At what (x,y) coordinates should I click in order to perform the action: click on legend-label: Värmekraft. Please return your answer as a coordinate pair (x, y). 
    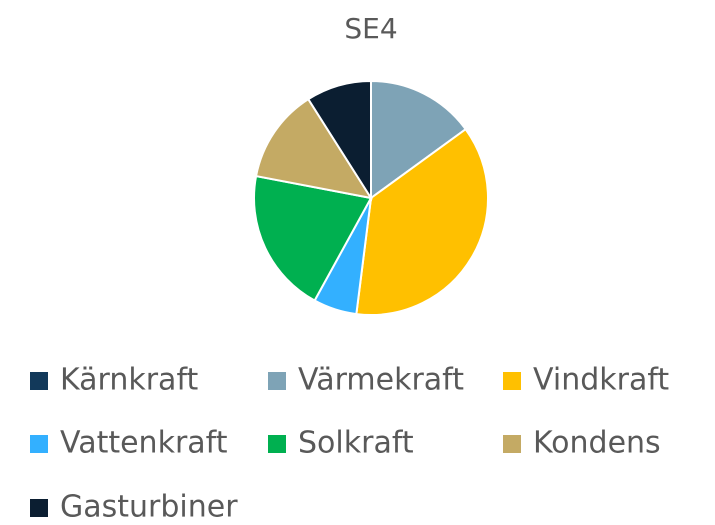
    Looking at the image, I should click on (381, 380).